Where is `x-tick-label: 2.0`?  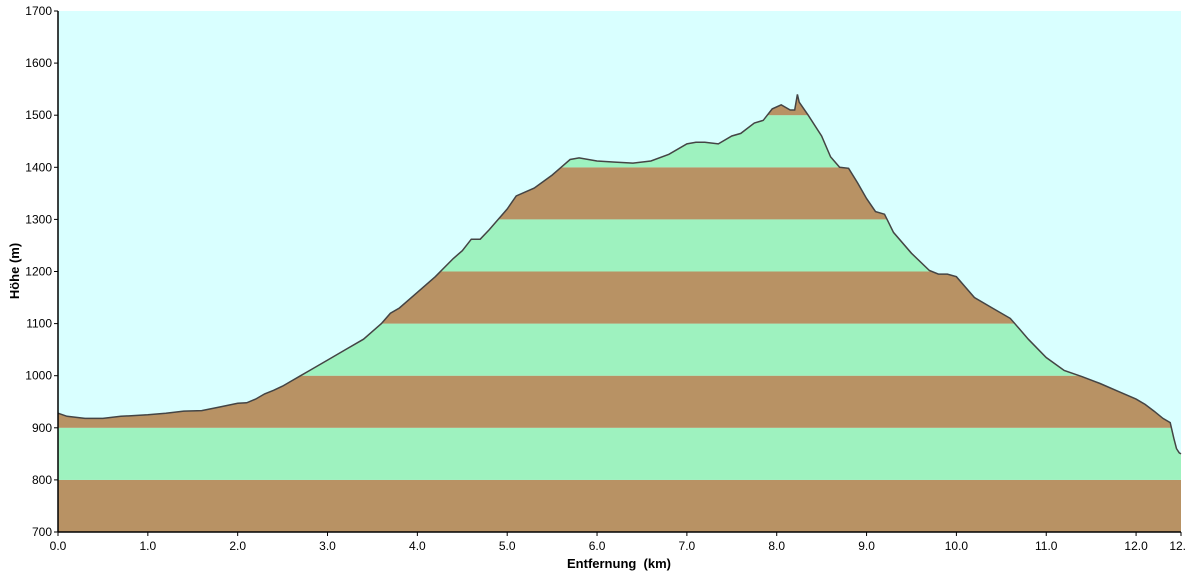 x-tick-label: 2.0 is located at coordinates (237, 546).